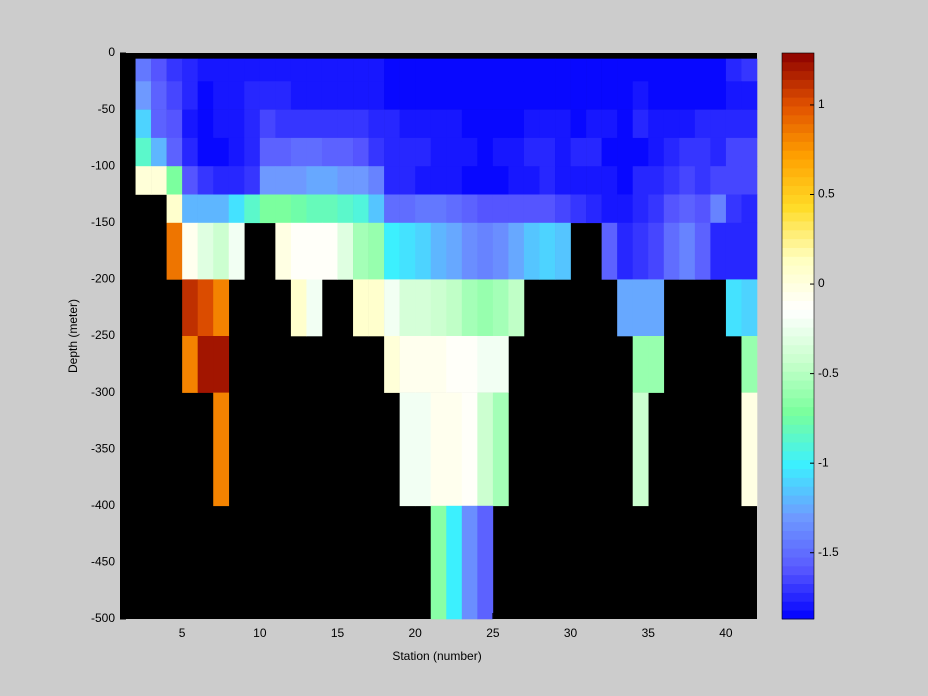  I want to click on colorbar-tick-label: -1, so click(823, 462).